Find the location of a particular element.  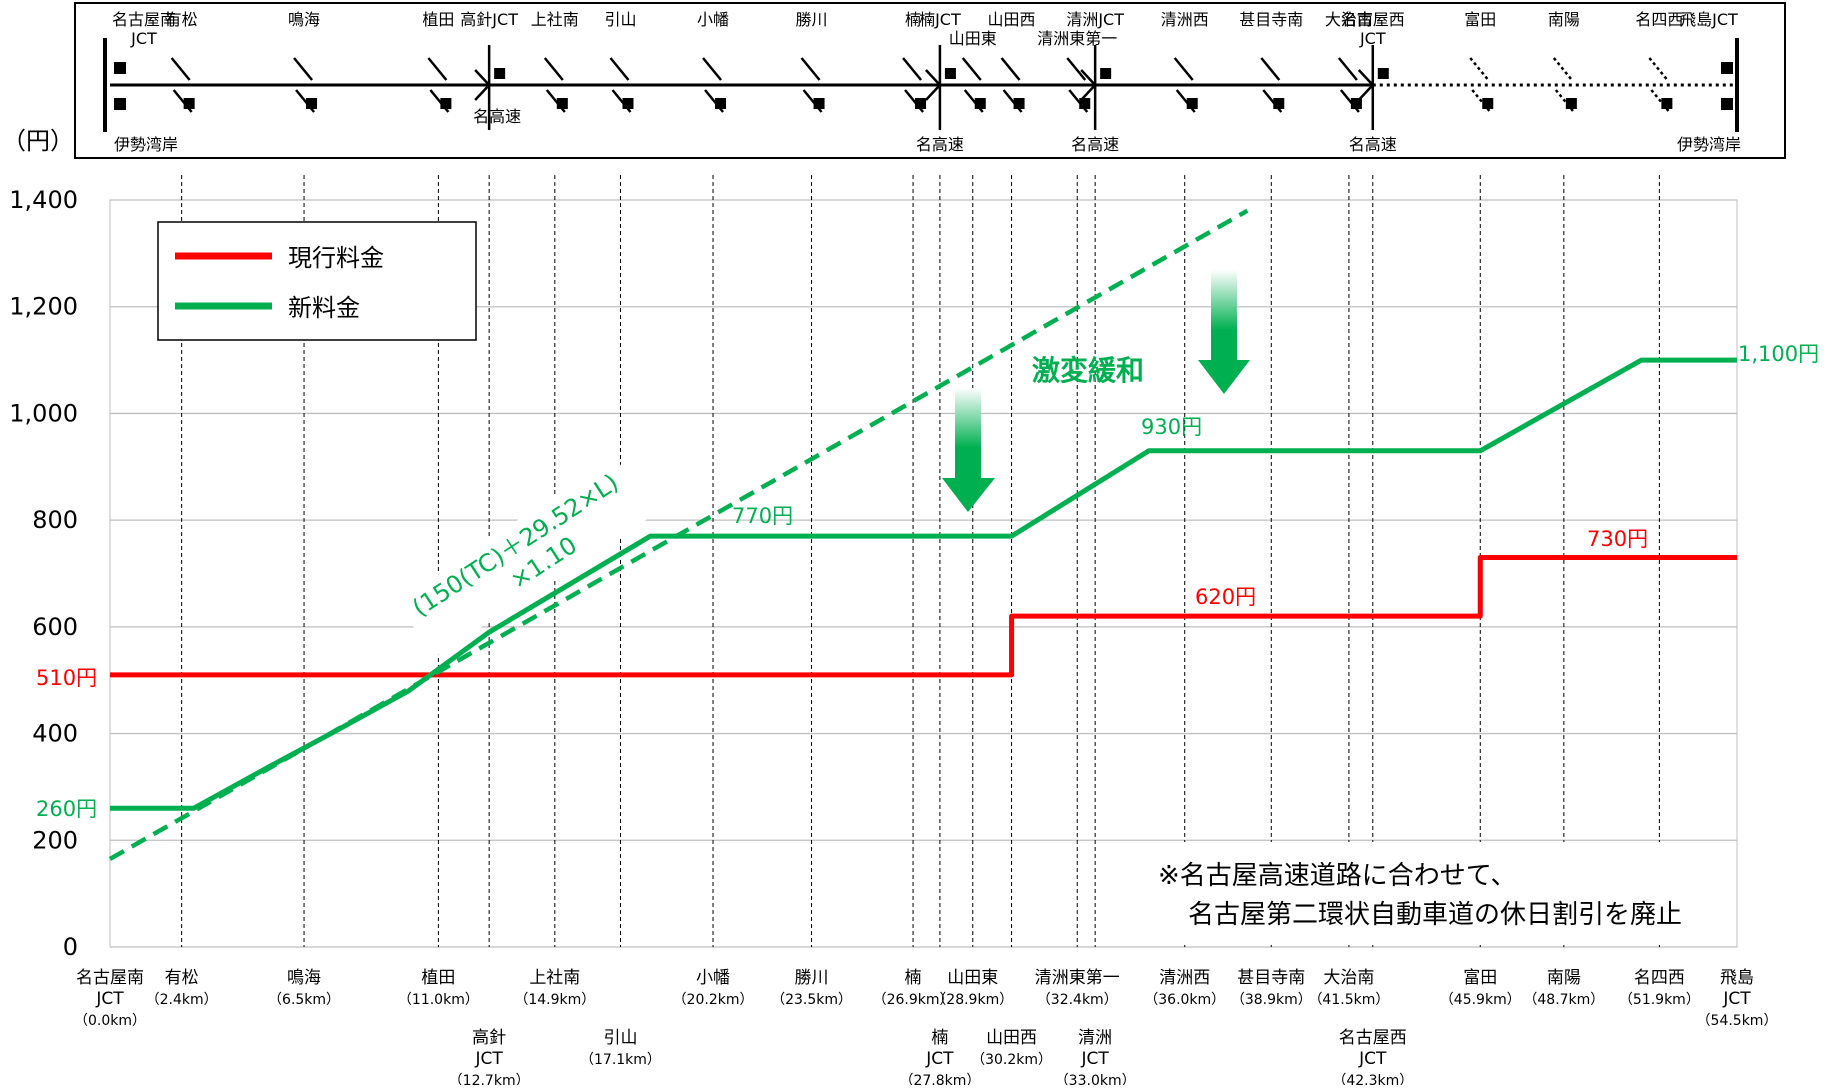

station-name-label: 勝川 is located at coordinates (812, 978).